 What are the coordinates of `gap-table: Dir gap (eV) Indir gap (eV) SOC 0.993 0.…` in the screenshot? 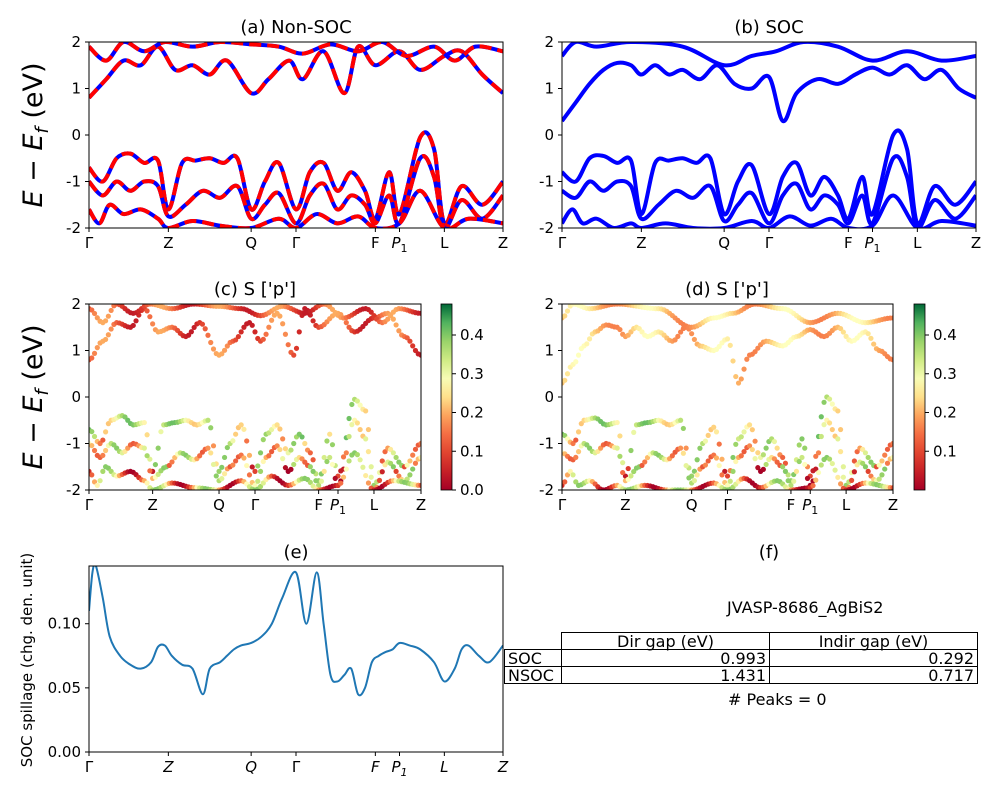 It's located at (741, 658).